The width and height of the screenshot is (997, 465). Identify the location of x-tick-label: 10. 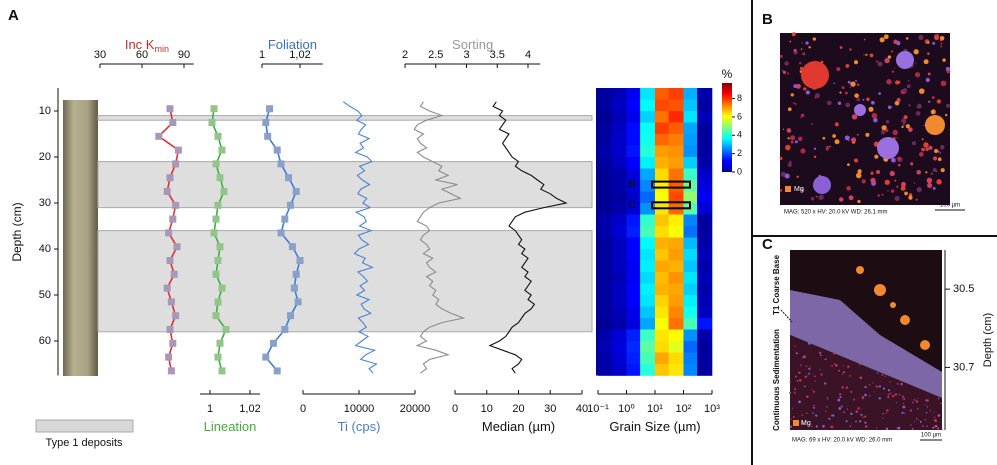
(487, 409).